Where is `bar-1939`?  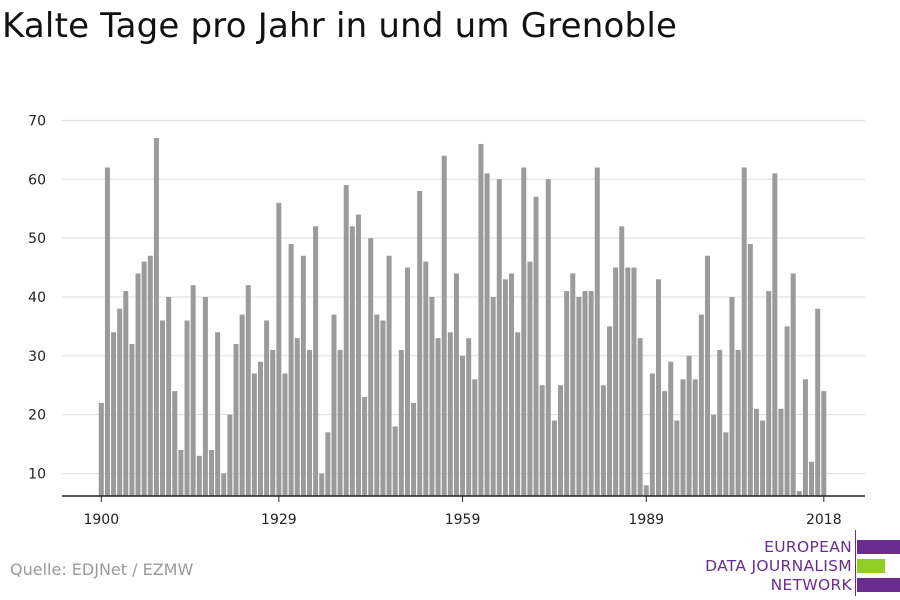
bar-1939 is located at coordinates (340, 422).